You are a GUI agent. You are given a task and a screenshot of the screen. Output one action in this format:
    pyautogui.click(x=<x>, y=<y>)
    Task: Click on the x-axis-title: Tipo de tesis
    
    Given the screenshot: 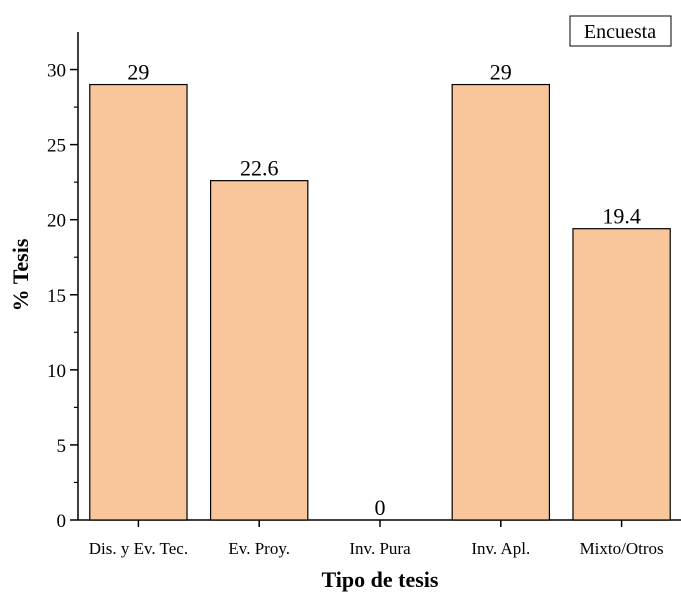 What is the action you would take?
    pyautogui.click(x=380, y=579)
    